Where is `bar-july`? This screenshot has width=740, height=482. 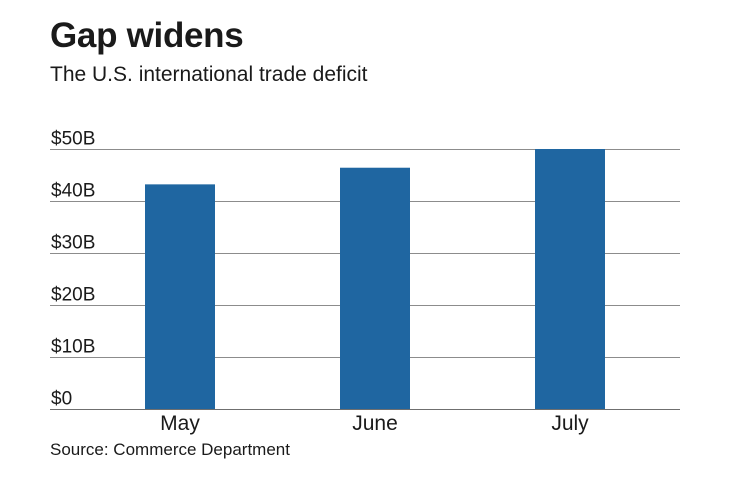
bar-july is located at coordinates (570, 279).